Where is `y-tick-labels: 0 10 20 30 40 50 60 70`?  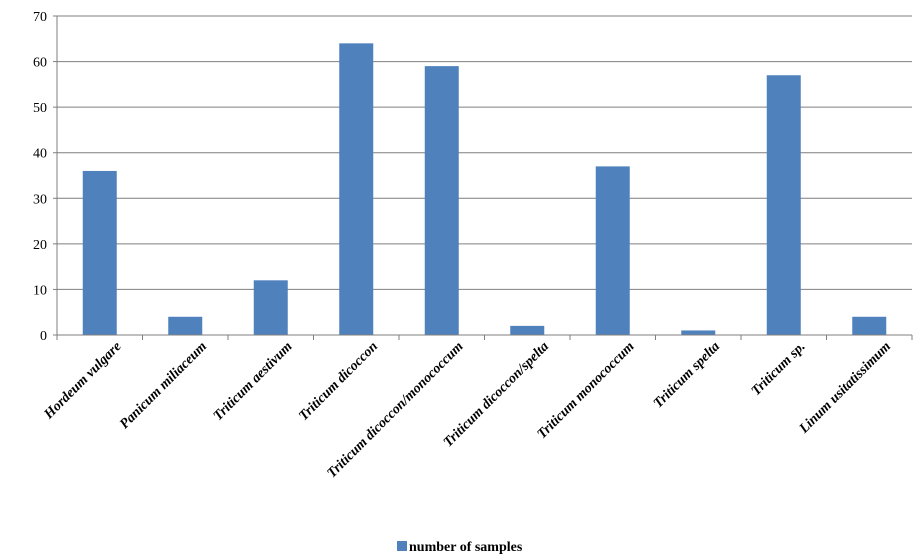
y-tick-labels: 0 10 20 30 40 50 60 70 is located at coordinates (40, 177).